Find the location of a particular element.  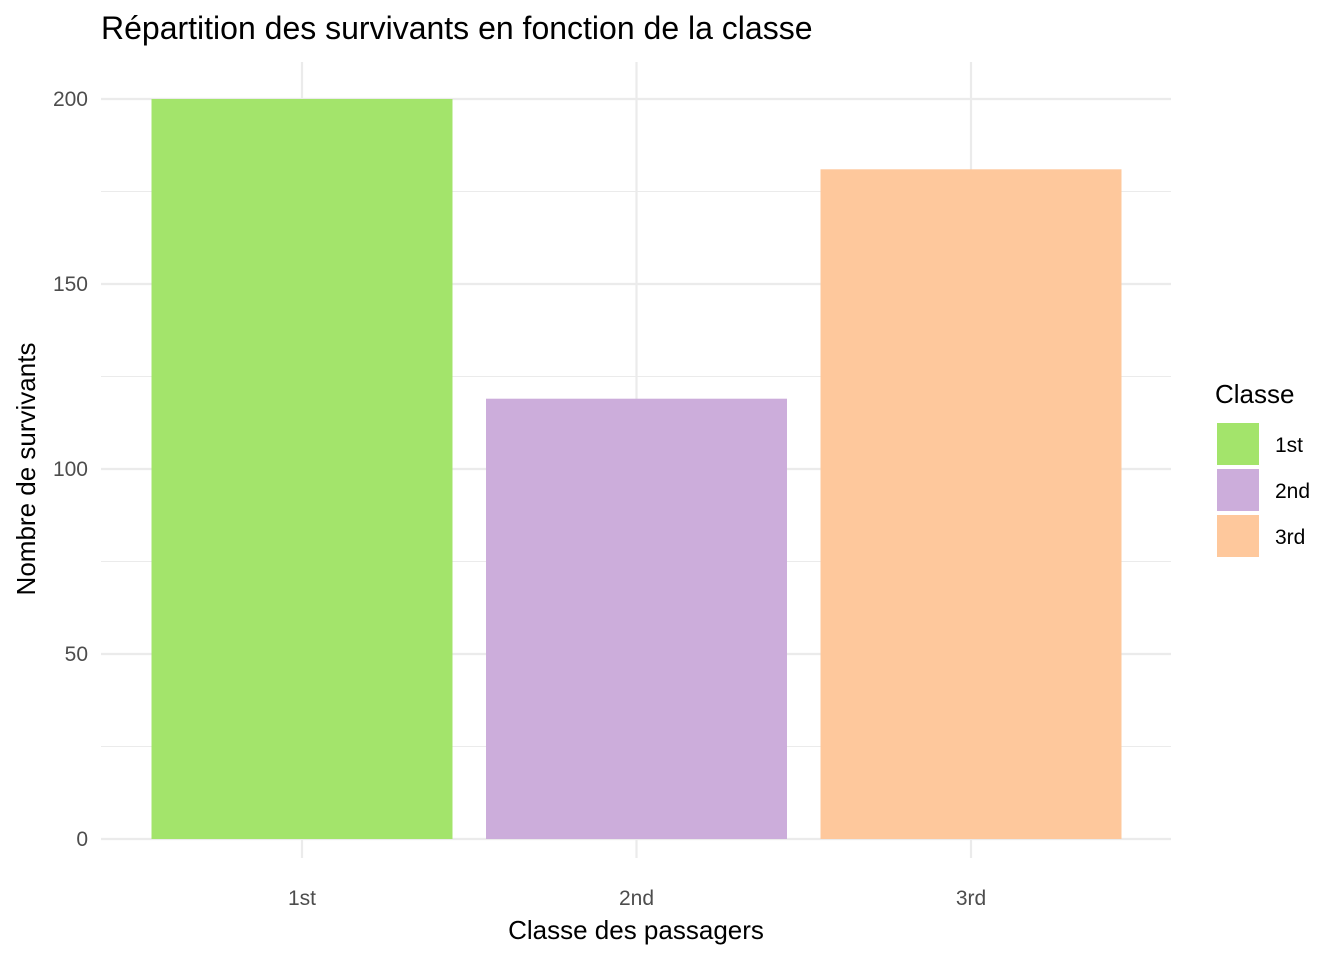

legend-label-3rd: 3rd is located at coordinates (1290, 537).